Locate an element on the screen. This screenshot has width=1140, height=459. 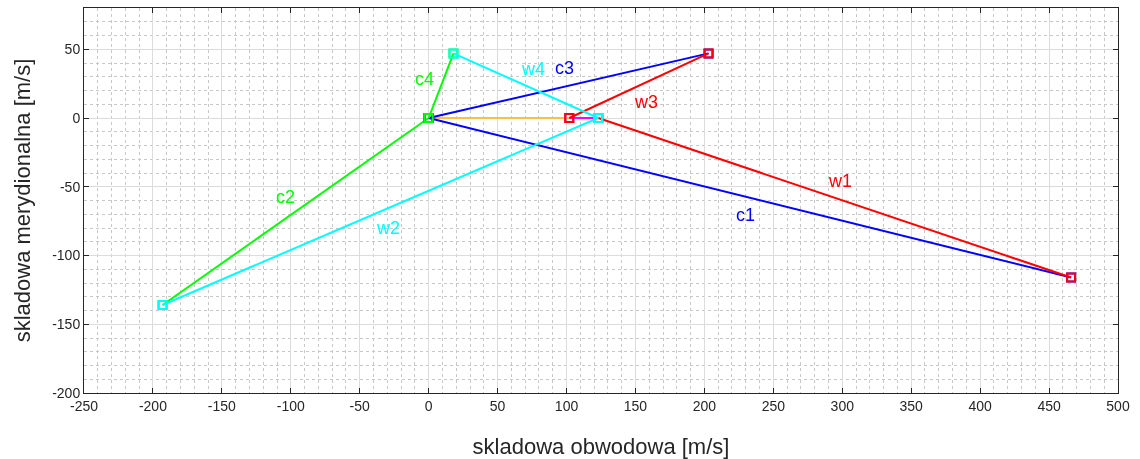
x-tick-label: 150 is located at coordinates (635, 405).